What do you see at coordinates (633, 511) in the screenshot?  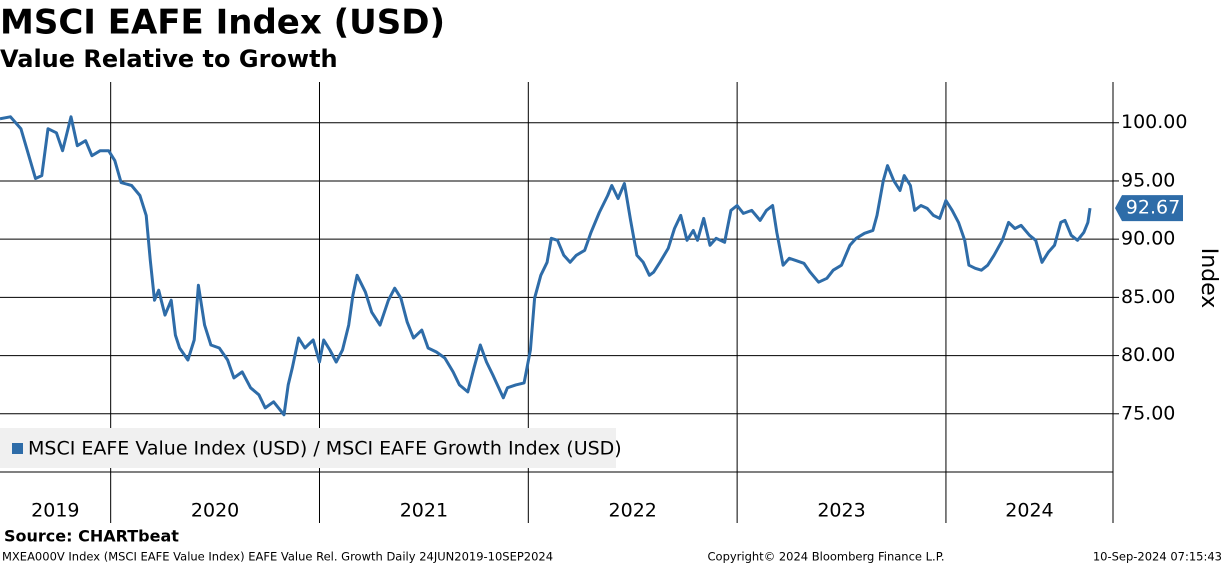 I see `x-tick-label: 2022` at bounding box center [633, 511].